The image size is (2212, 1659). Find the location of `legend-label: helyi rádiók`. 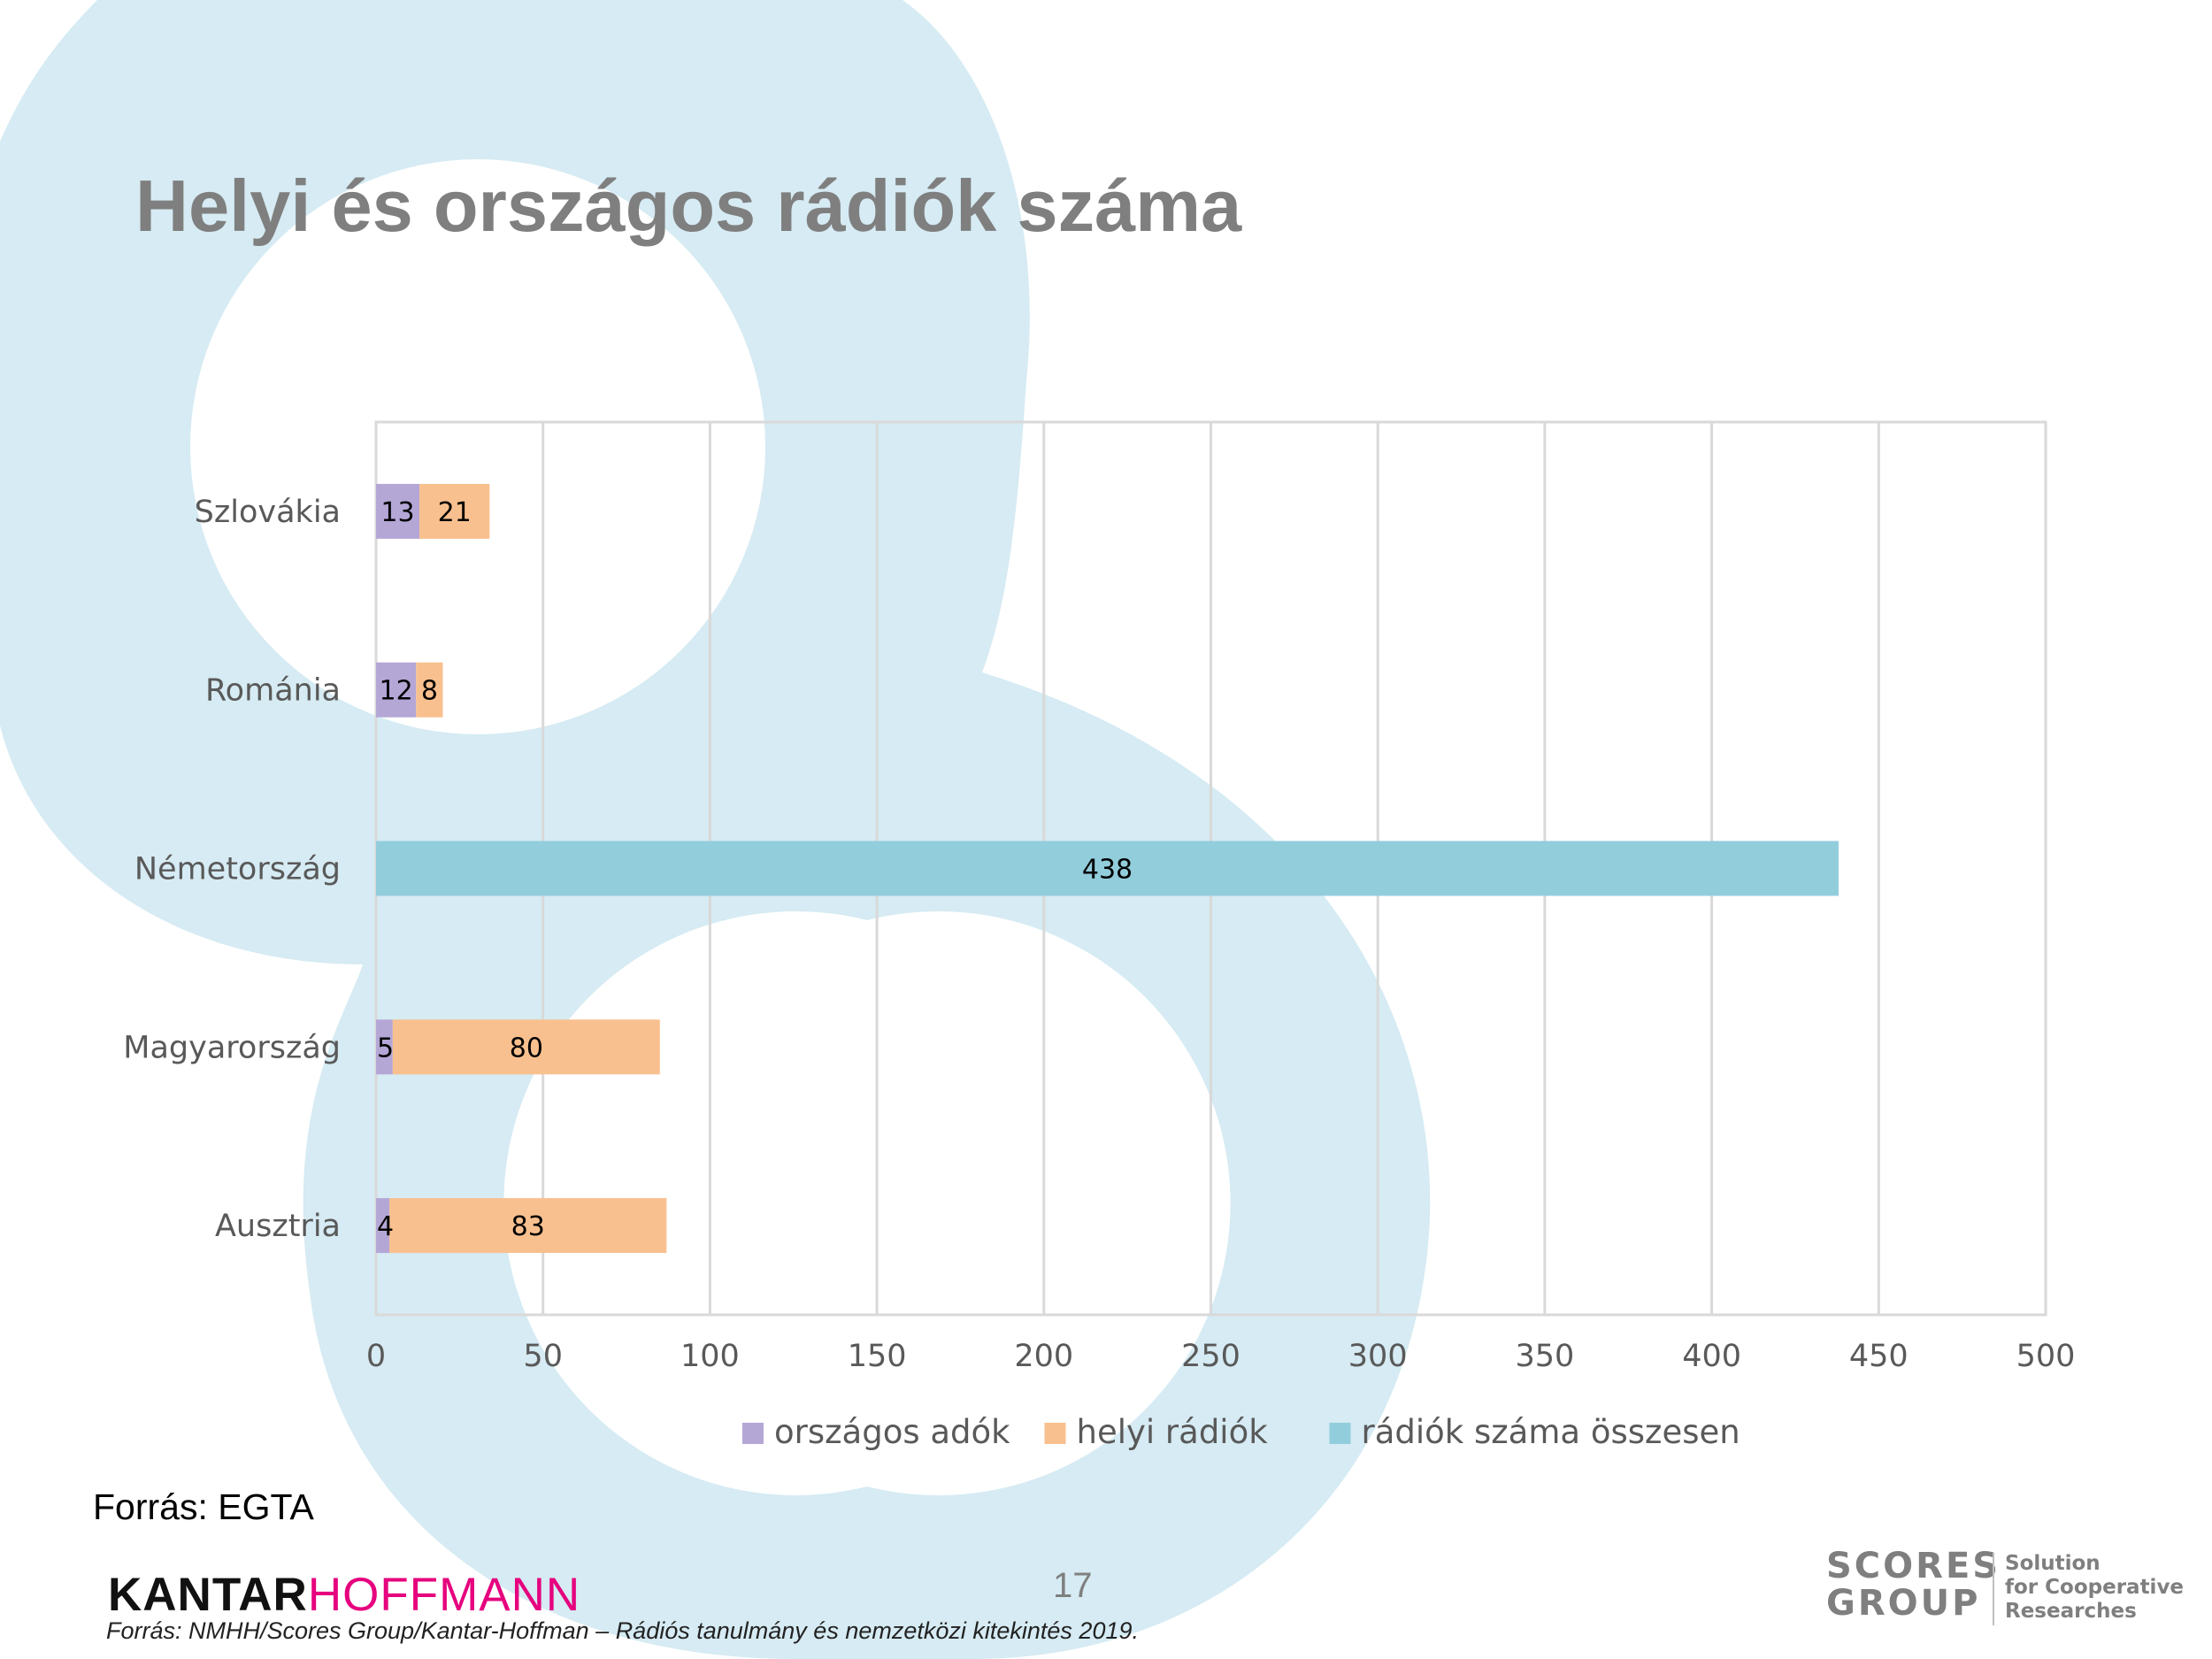

legend-label: helyi rádiók is located at coordinates (1173, 1432).